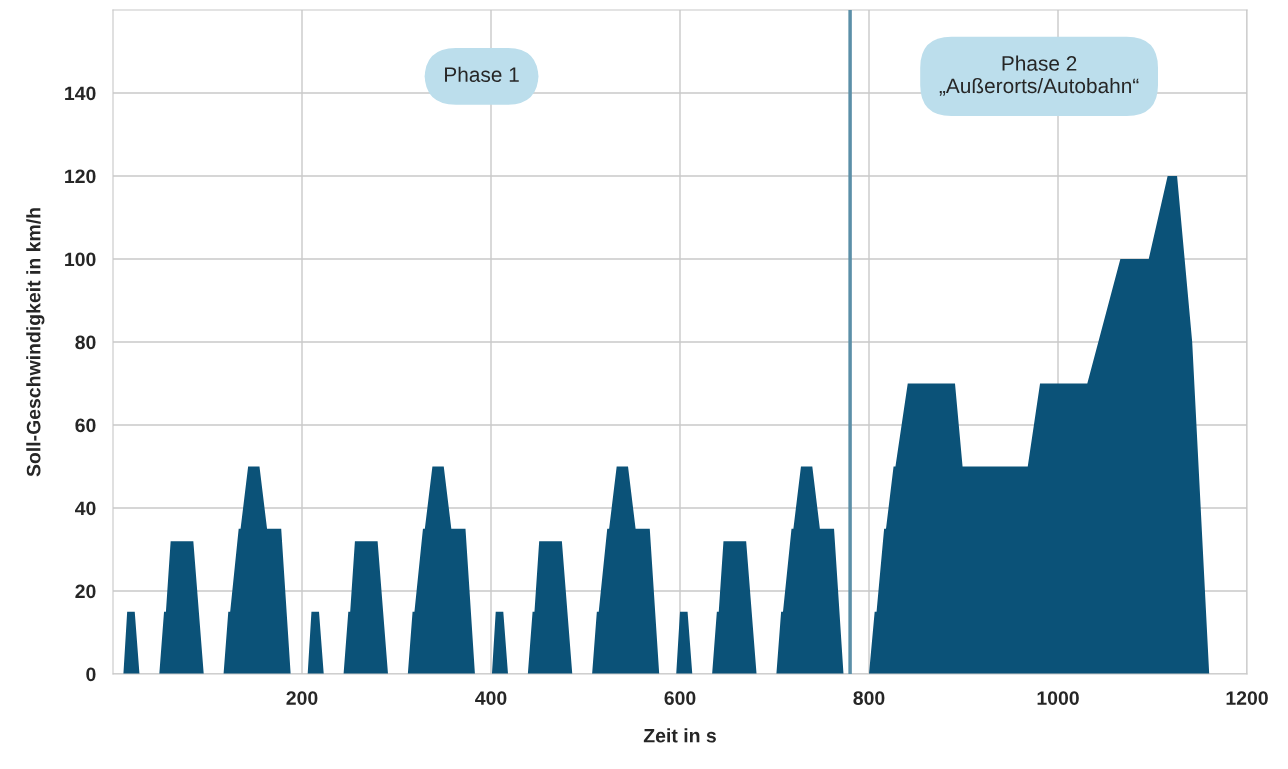 The height and width of the screenshot is (769, 1288). Describe the element at coordinates (91, 674) in the screenshot. I see `y-tick-label: 0` at that location.